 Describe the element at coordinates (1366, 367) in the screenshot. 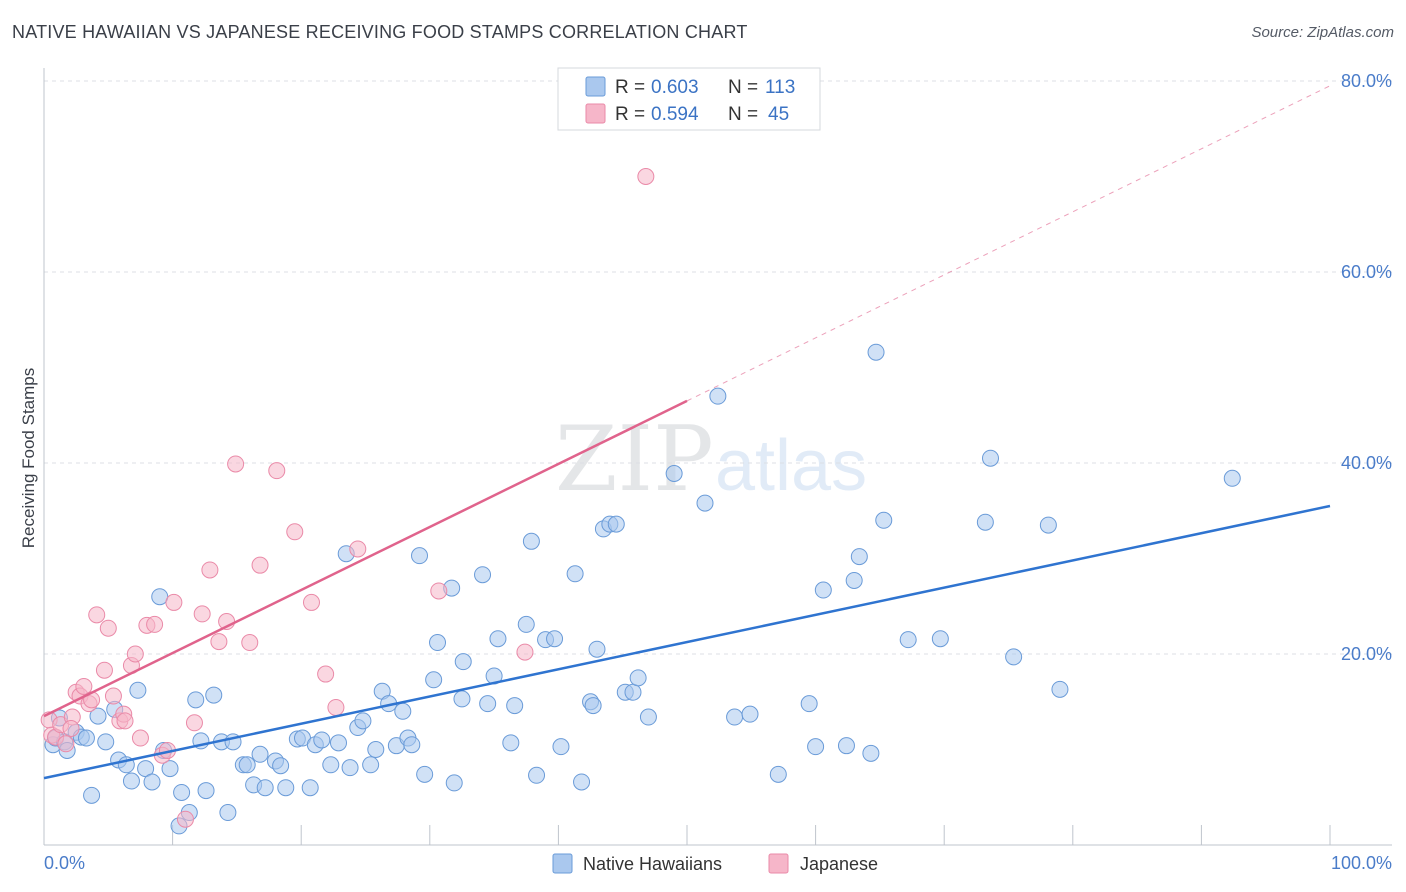

I see `y-axis-tick-labels: 20.0% 40.0% 60.0% 80.0%` at that location.